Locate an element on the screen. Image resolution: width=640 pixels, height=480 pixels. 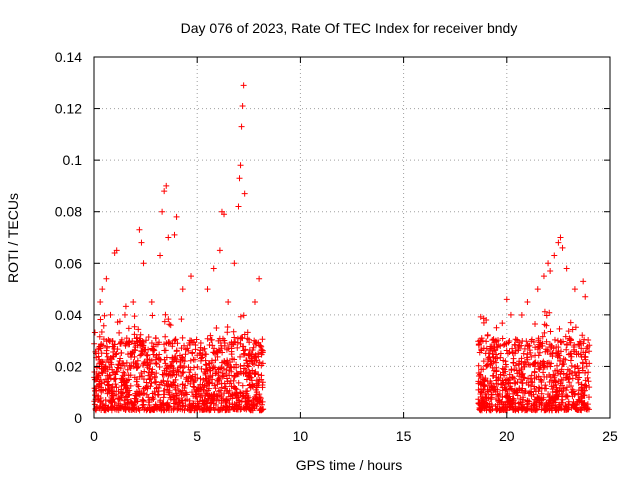
x-tick-label: 0 is located at coordinates (94, 436).